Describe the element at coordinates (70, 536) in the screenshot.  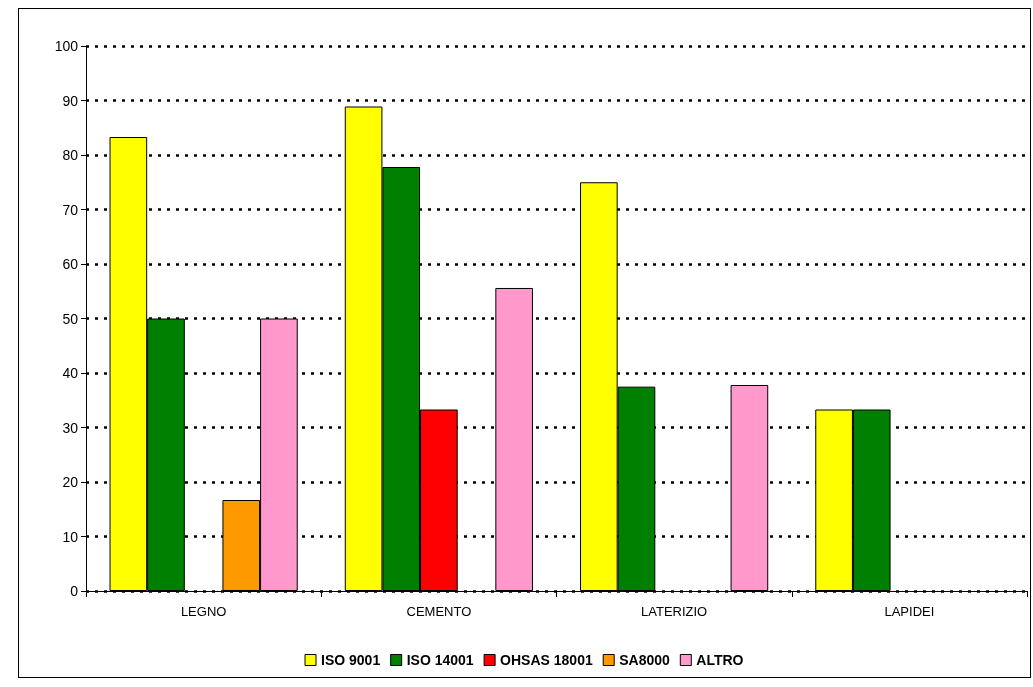
I see `y-tick-label: 10` at that location.